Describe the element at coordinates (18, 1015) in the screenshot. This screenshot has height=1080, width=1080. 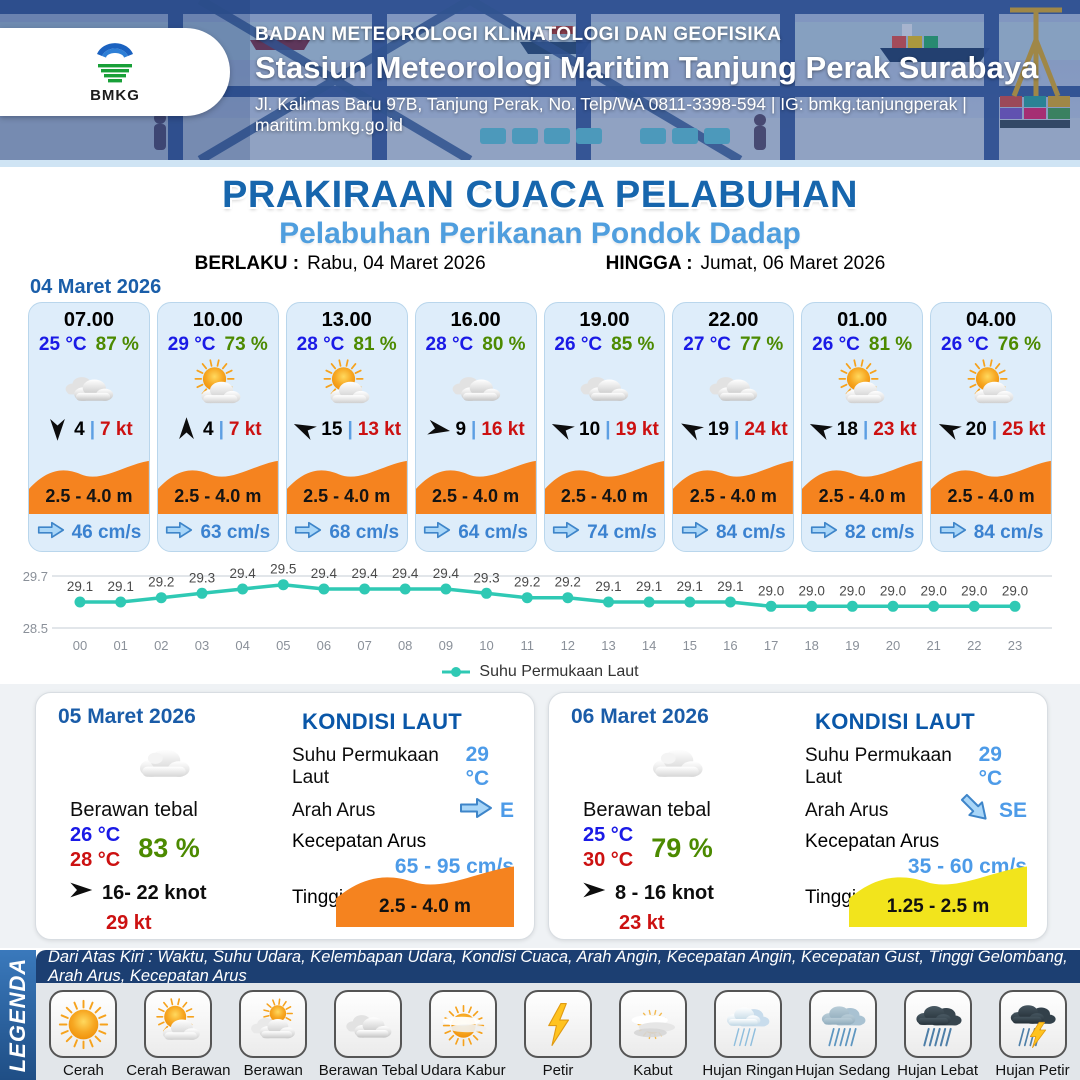
I see `legend-band: LEGENDA` at that location.